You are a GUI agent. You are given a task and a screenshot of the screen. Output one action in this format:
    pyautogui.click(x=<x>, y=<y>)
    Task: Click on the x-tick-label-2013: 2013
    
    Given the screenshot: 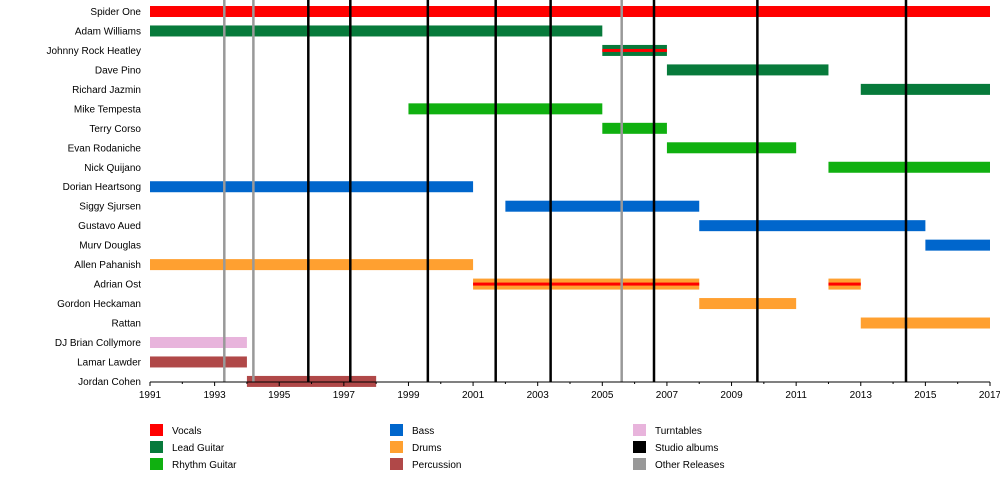 What is the action you would take?
    pyautogui.click(x=861, y=395)
    